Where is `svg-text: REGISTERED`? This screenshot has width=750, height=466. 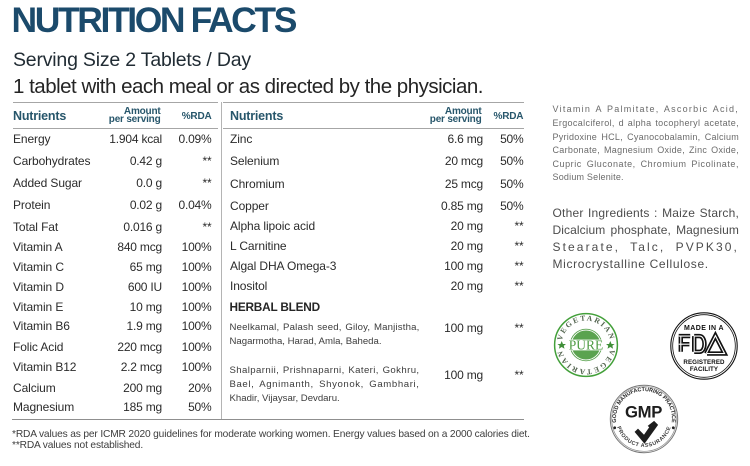
svg-text: REGISTERED is located at coordinates (704, 362).